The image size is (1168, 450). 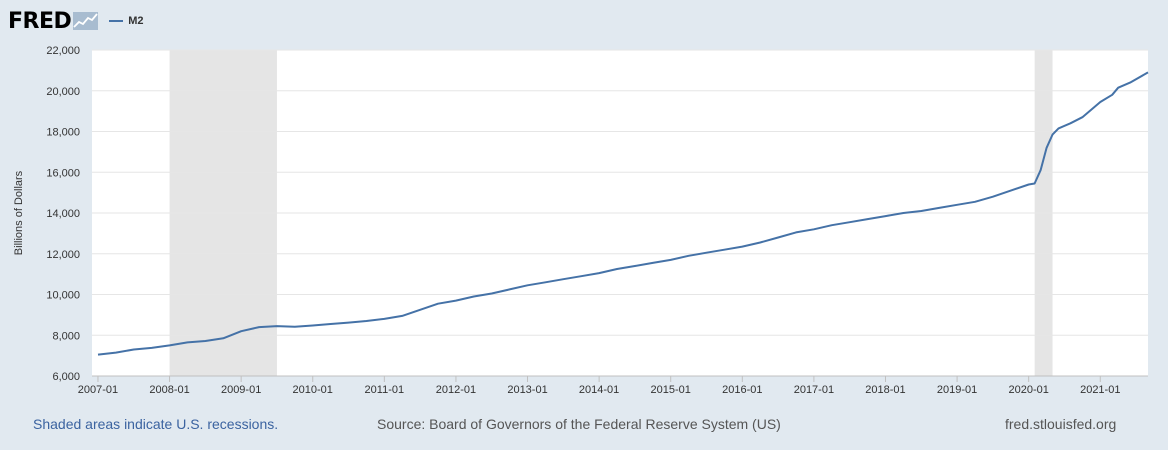 What do you see at coordinates (126, 21) in the screenshot?
I see `legend: M2` at bounding box center [126, 21].